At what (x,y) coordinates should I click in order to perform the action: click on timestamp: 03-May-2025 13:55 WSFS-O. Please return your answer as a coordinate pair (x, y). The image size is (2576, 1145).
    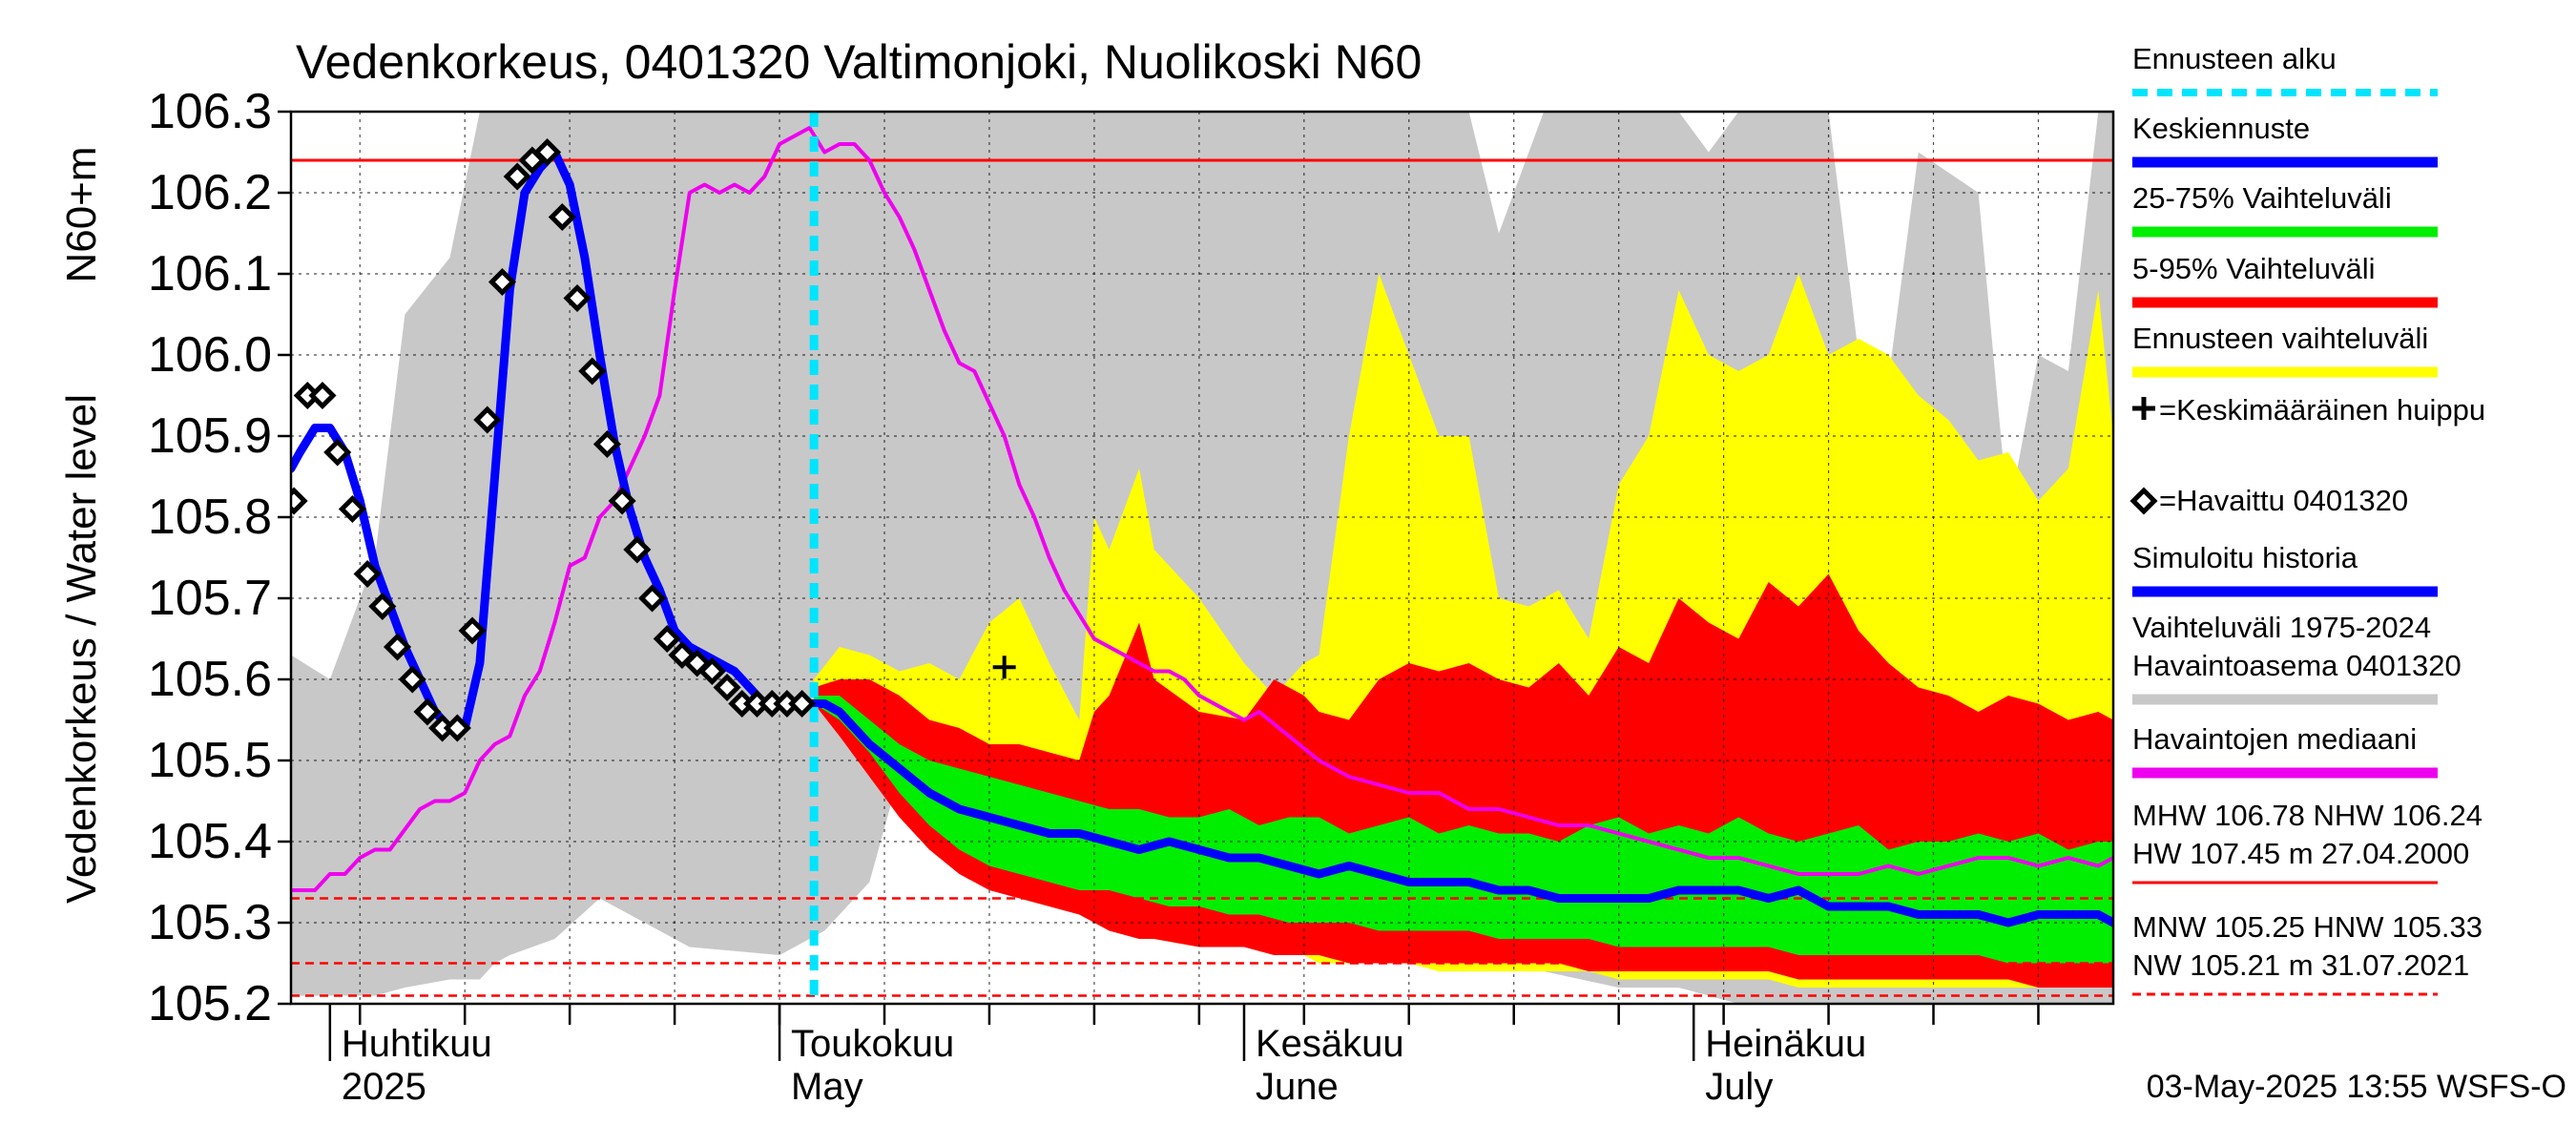
    Looking at the image, I should click on (2356, 1087).